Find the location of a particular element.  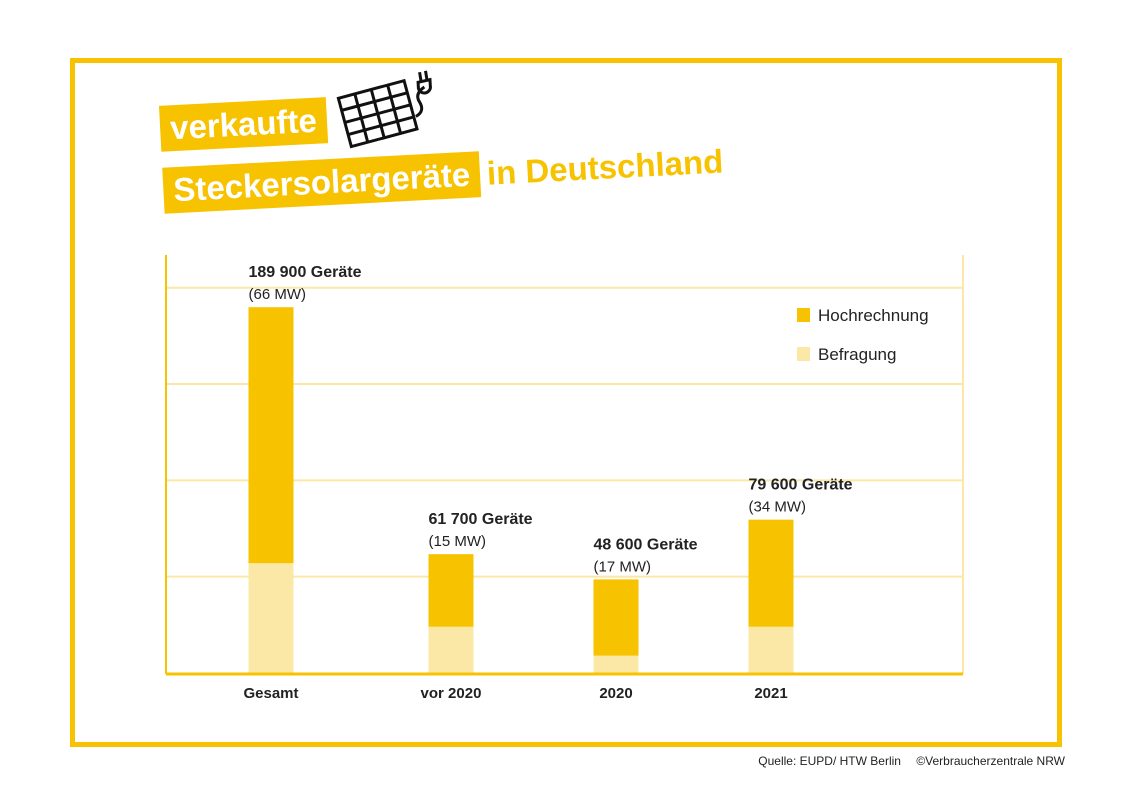

legend-swatch-befragung is located at coordinates (803, 354).